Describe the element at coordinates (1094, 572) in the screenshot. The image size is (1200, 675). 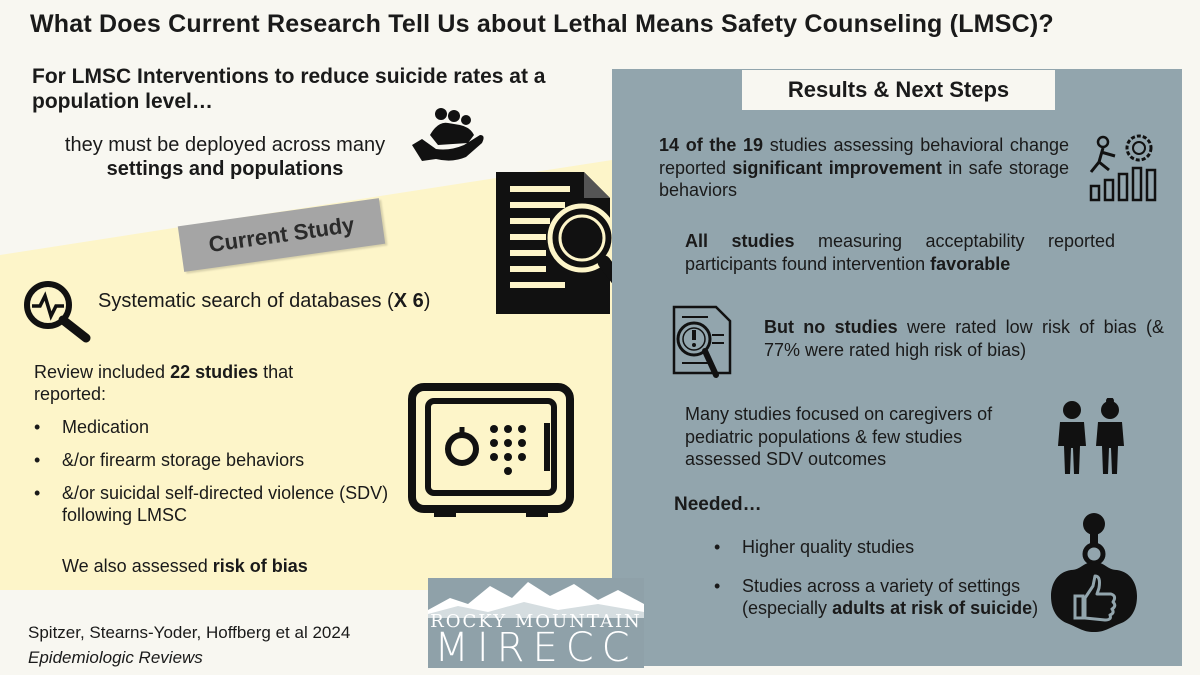
I see `thumbs-up-badge-icon` at that location.